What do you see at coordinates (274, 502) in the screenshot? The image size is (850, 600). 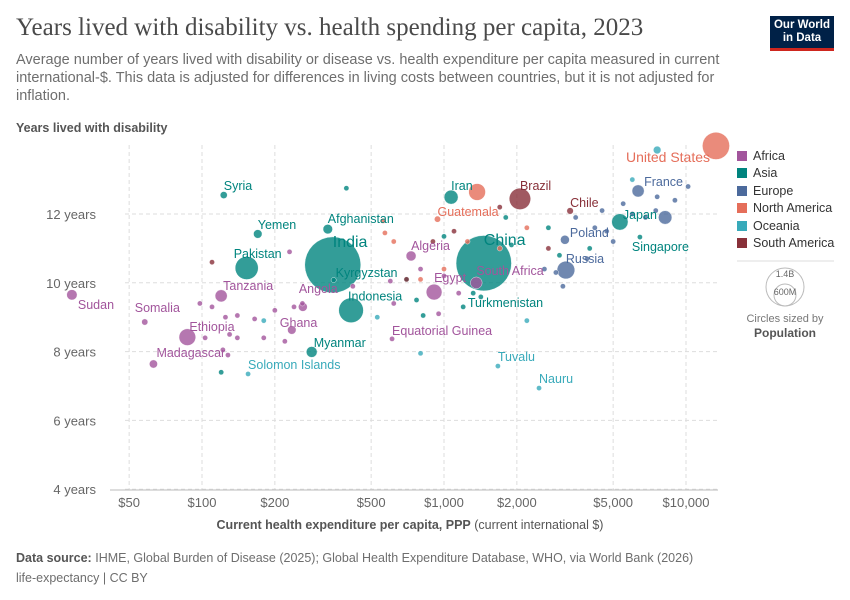 I see `x-tick-label: $200` at bounding box center [274, 502].